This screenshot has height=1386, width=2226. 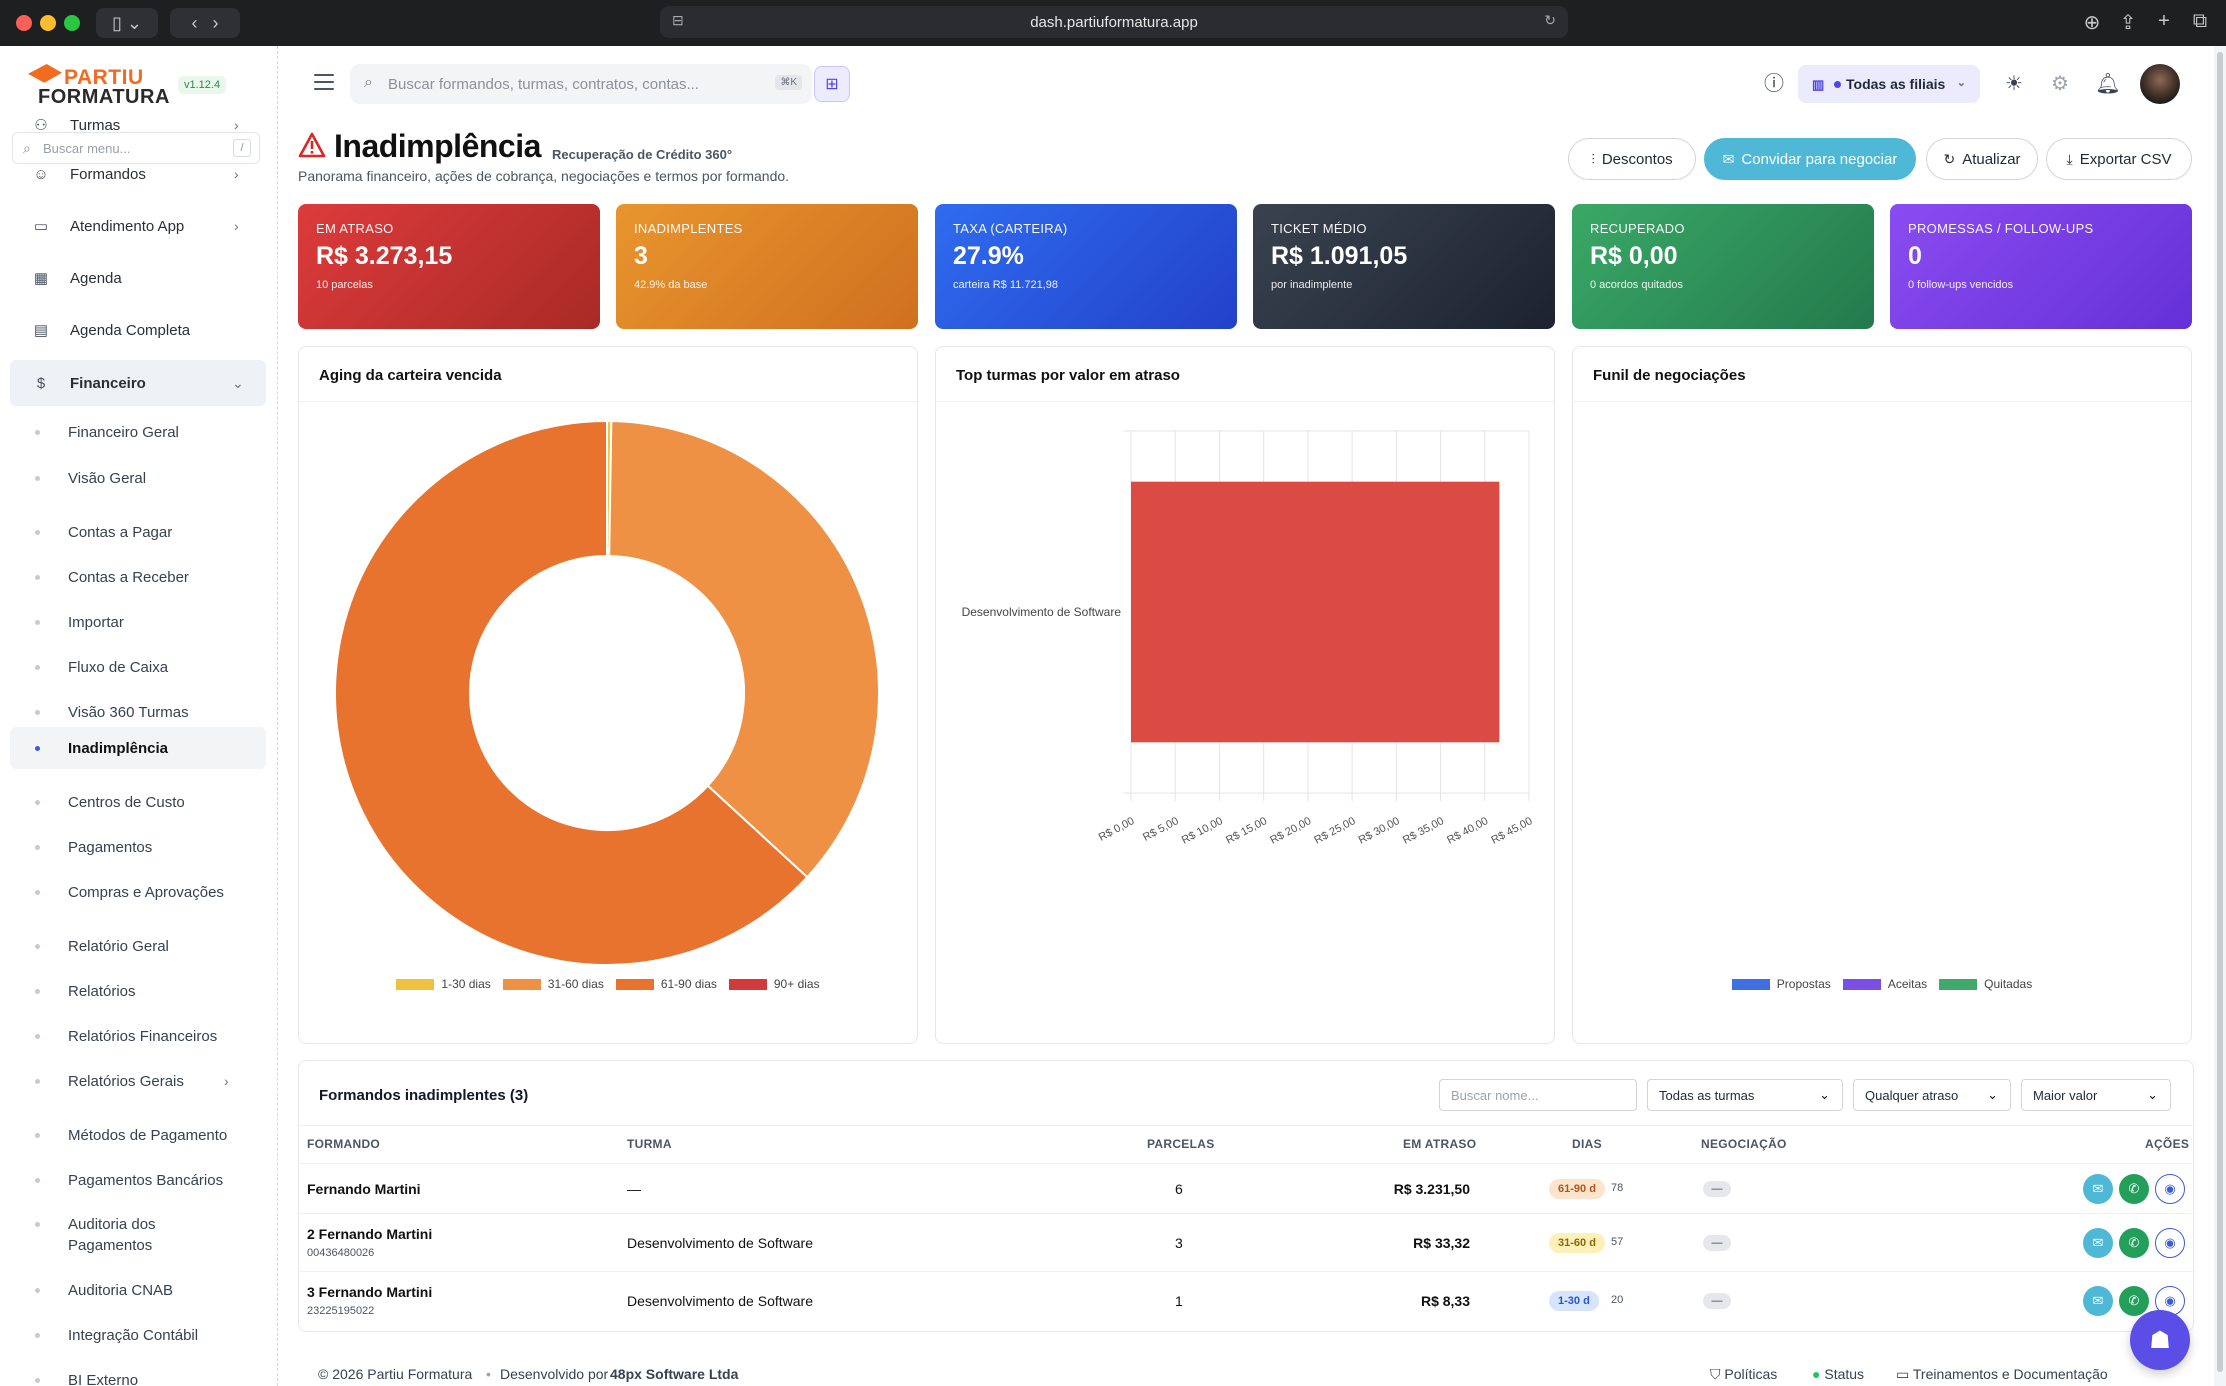 What do you see at coordinates (27, 148) in the screenshot?
I see `search-icon: ⌕` at bounding box center [27, 148].